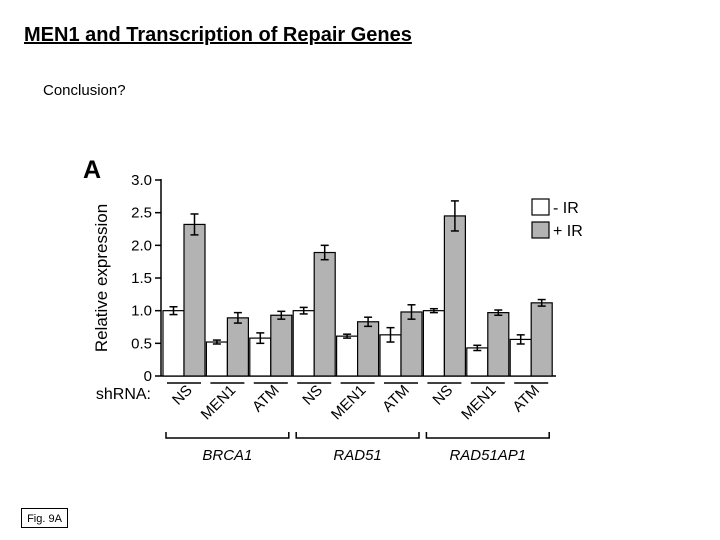  What do you see at coordinates (141, 343) in the screenshot?
I see `y-tick-label: 0.5` at bounding box center [141, 343].